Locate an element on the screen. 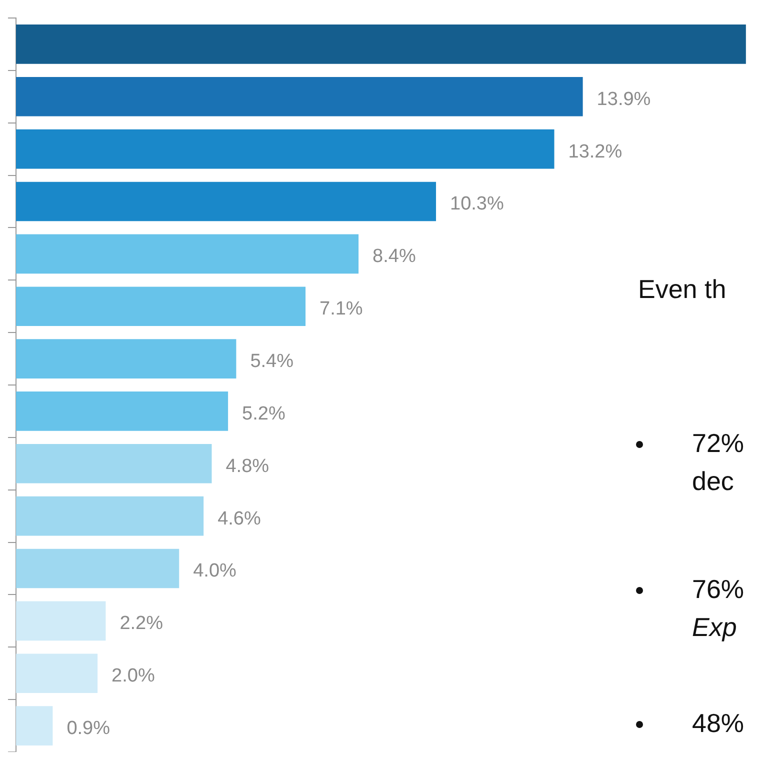 Image resolution: width=758 pixels, height=760 pixels. data-label: 7.1% is located at coordinates (341, 309).